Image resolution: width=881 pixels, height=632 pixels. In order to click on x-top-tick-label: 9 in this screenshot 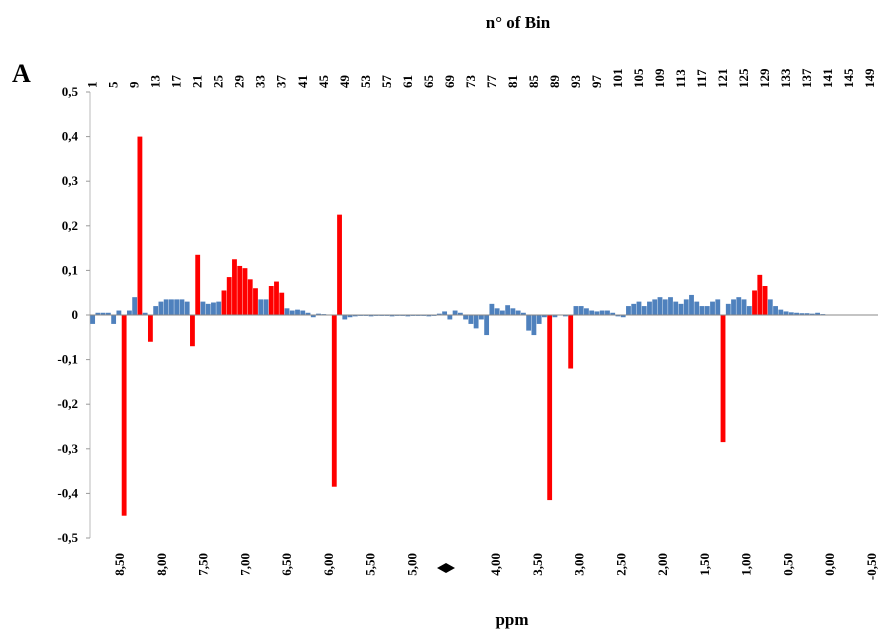, I will do `click(134, 84)`.